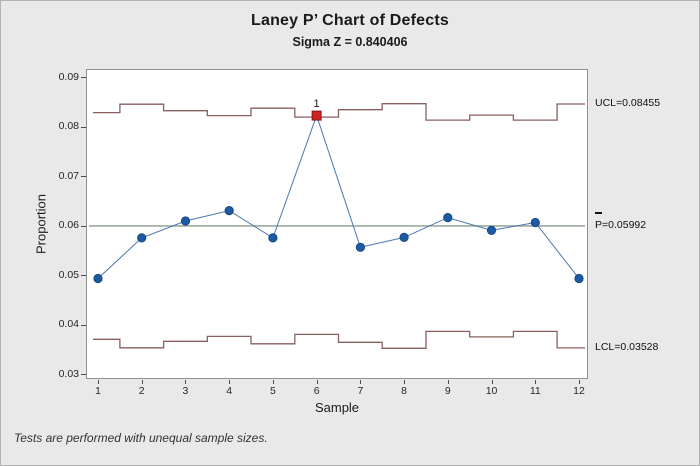 The height and width of the screenshot is (466, 700). I want to click on x-tick-label: 1, so click(98, 391).